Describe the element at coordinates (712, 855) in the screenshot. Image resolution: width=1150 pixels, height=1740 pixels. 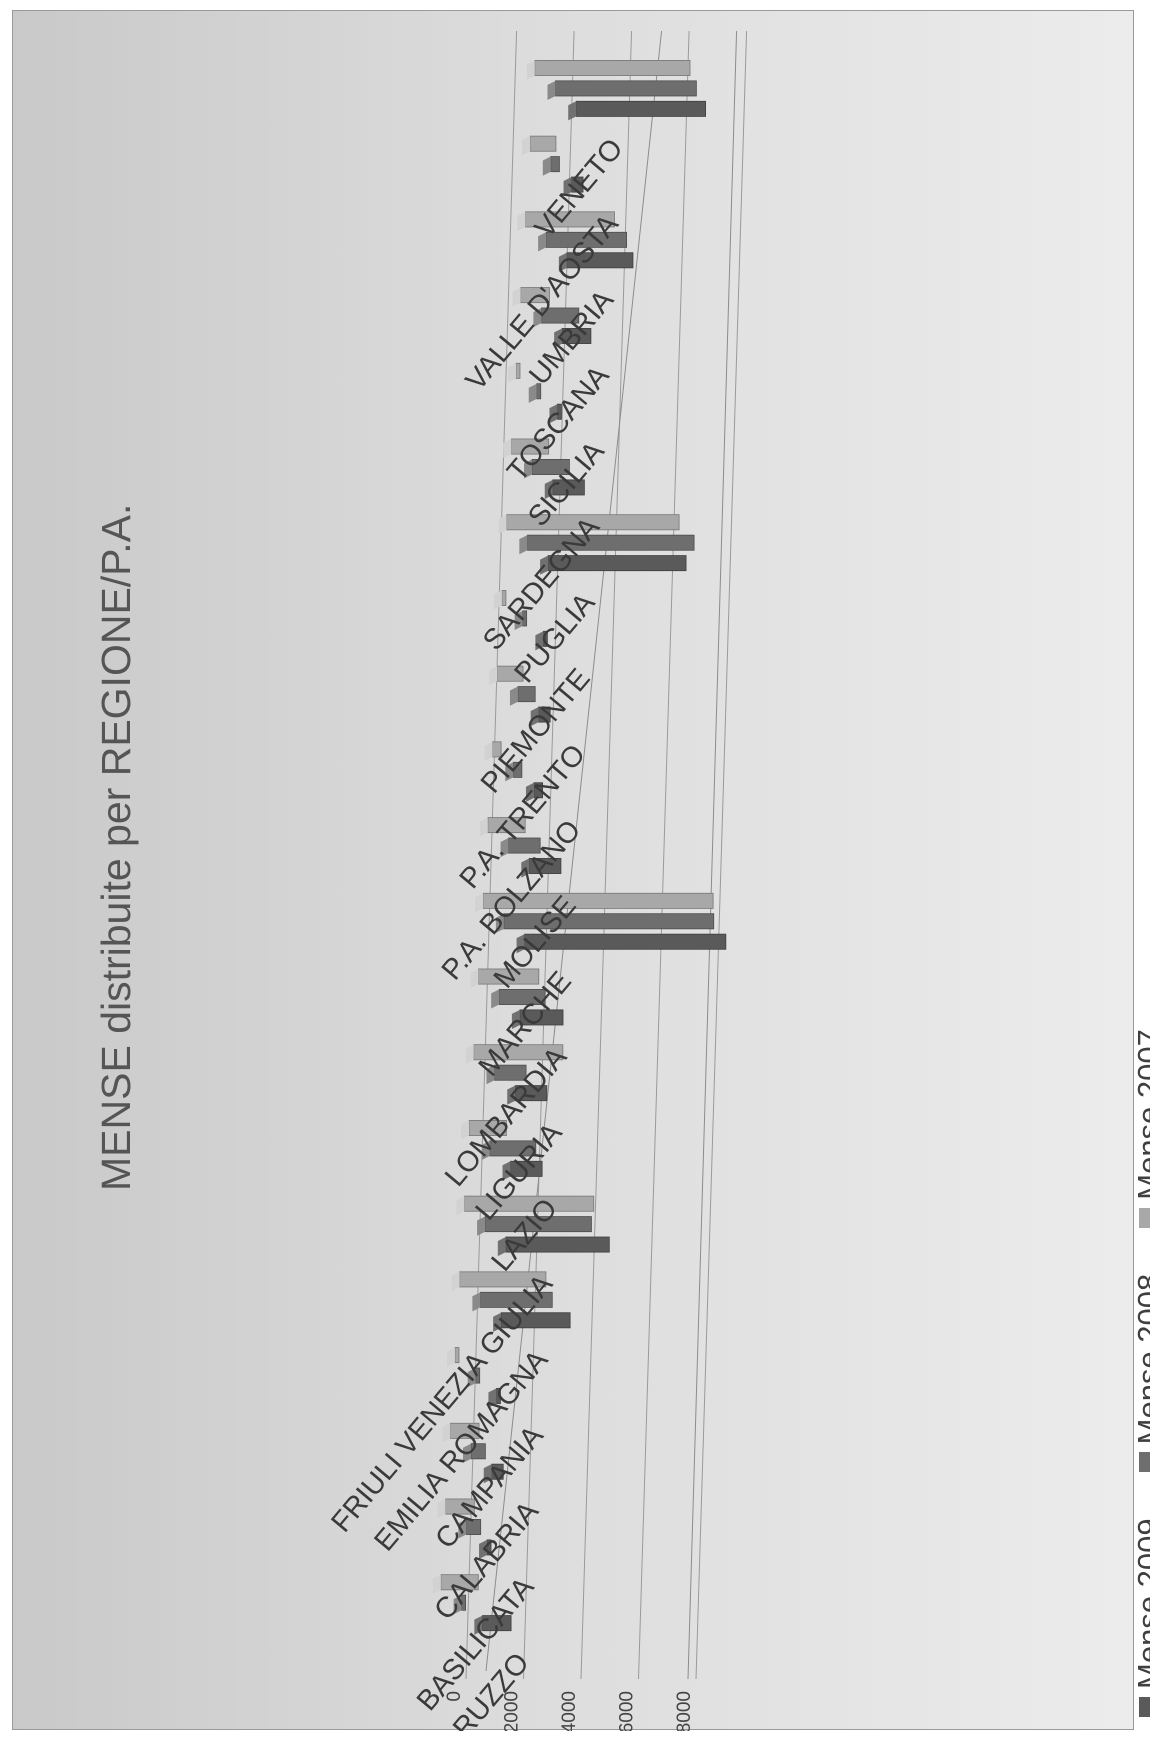
I see `back-wall-edge` at that location.